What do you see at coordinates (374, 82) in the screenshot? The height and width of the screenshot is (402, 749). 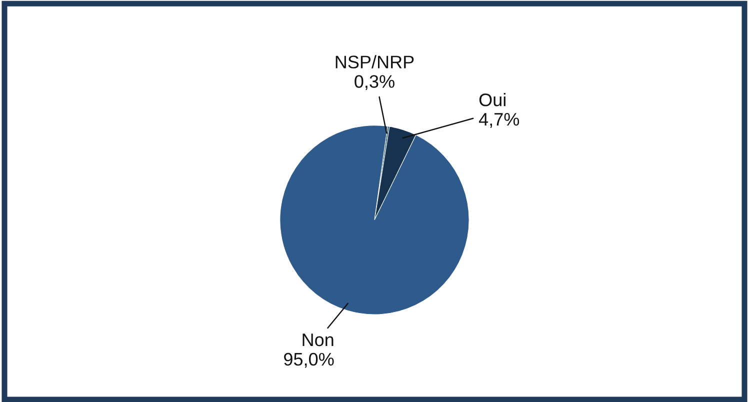 I see `data-label: 0,3%` at bounding box center [374, 82].